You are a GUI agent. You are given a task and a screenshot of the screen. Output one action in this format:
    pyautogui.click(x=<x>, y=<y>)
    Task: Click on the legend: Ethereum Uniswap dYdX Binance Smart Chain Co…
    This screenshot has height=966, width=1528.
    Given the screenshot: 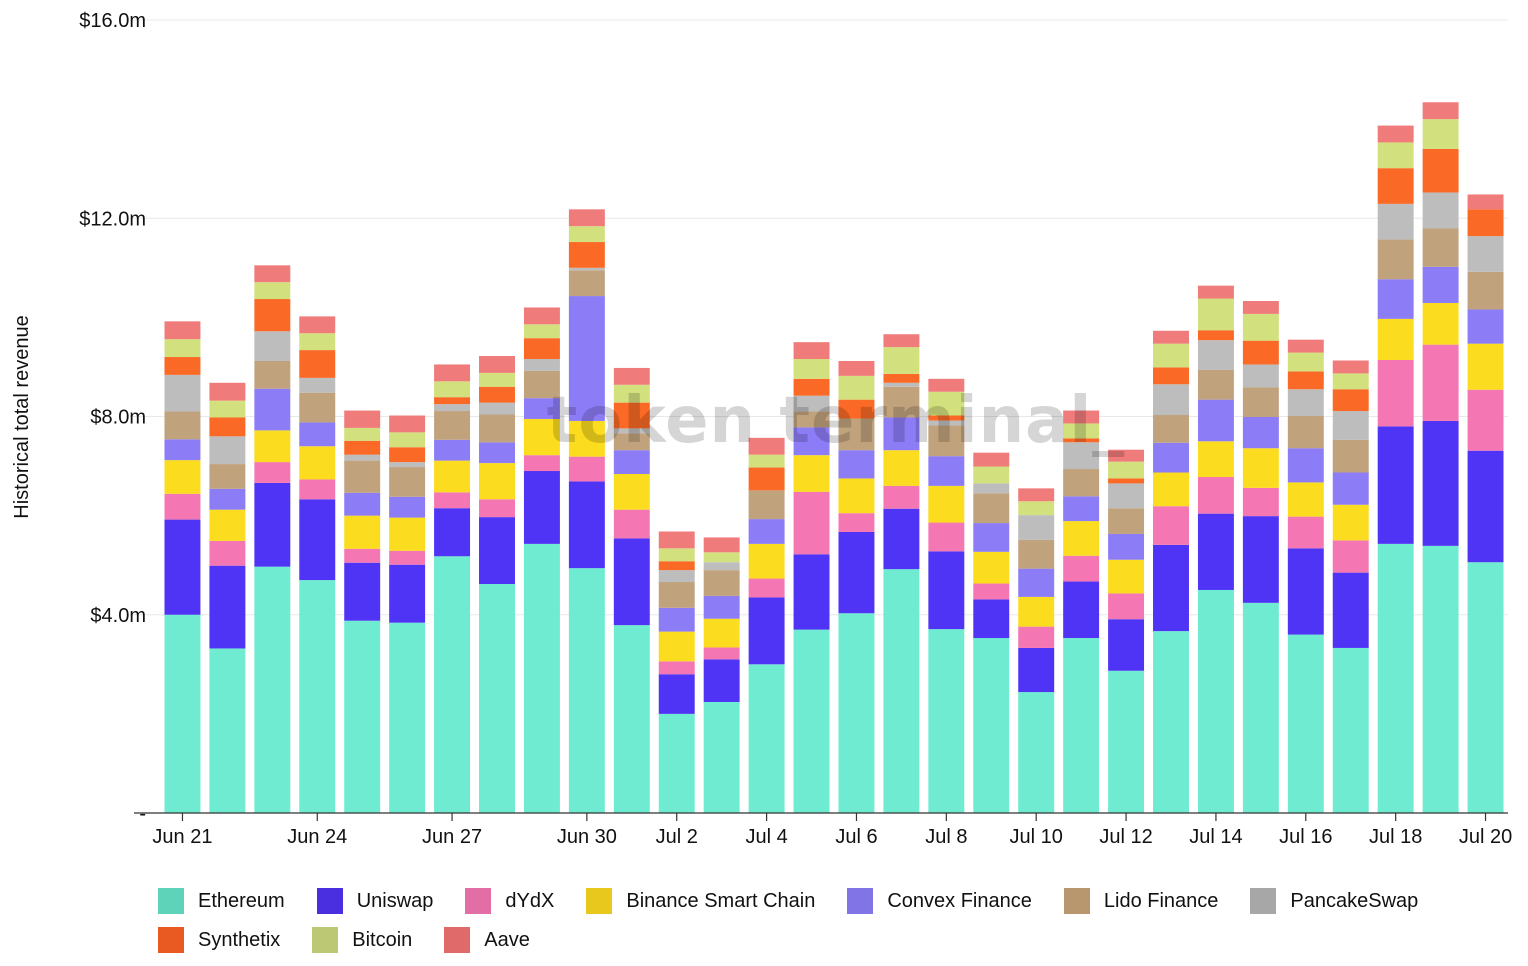 What is the action you would take?
    pyautogui.click(x=828, y=920)
    